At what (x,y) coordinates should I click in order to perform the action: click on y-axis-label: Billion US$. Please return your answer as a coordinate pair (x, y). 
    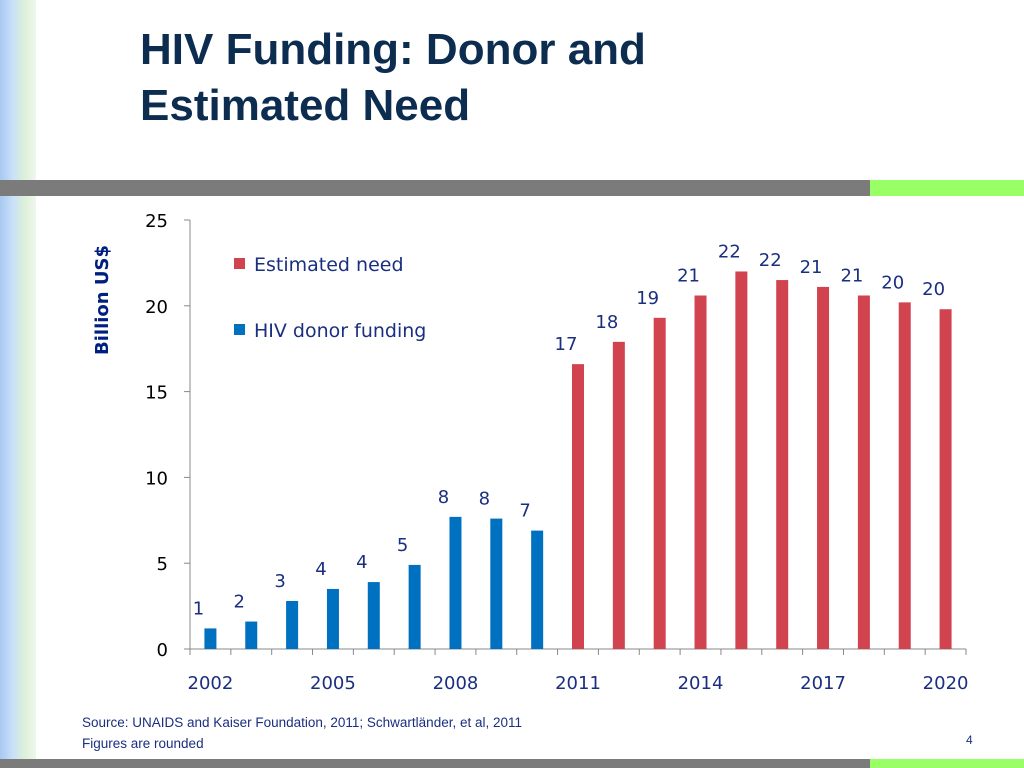
    Looking at the image, I should click on (102, 300).